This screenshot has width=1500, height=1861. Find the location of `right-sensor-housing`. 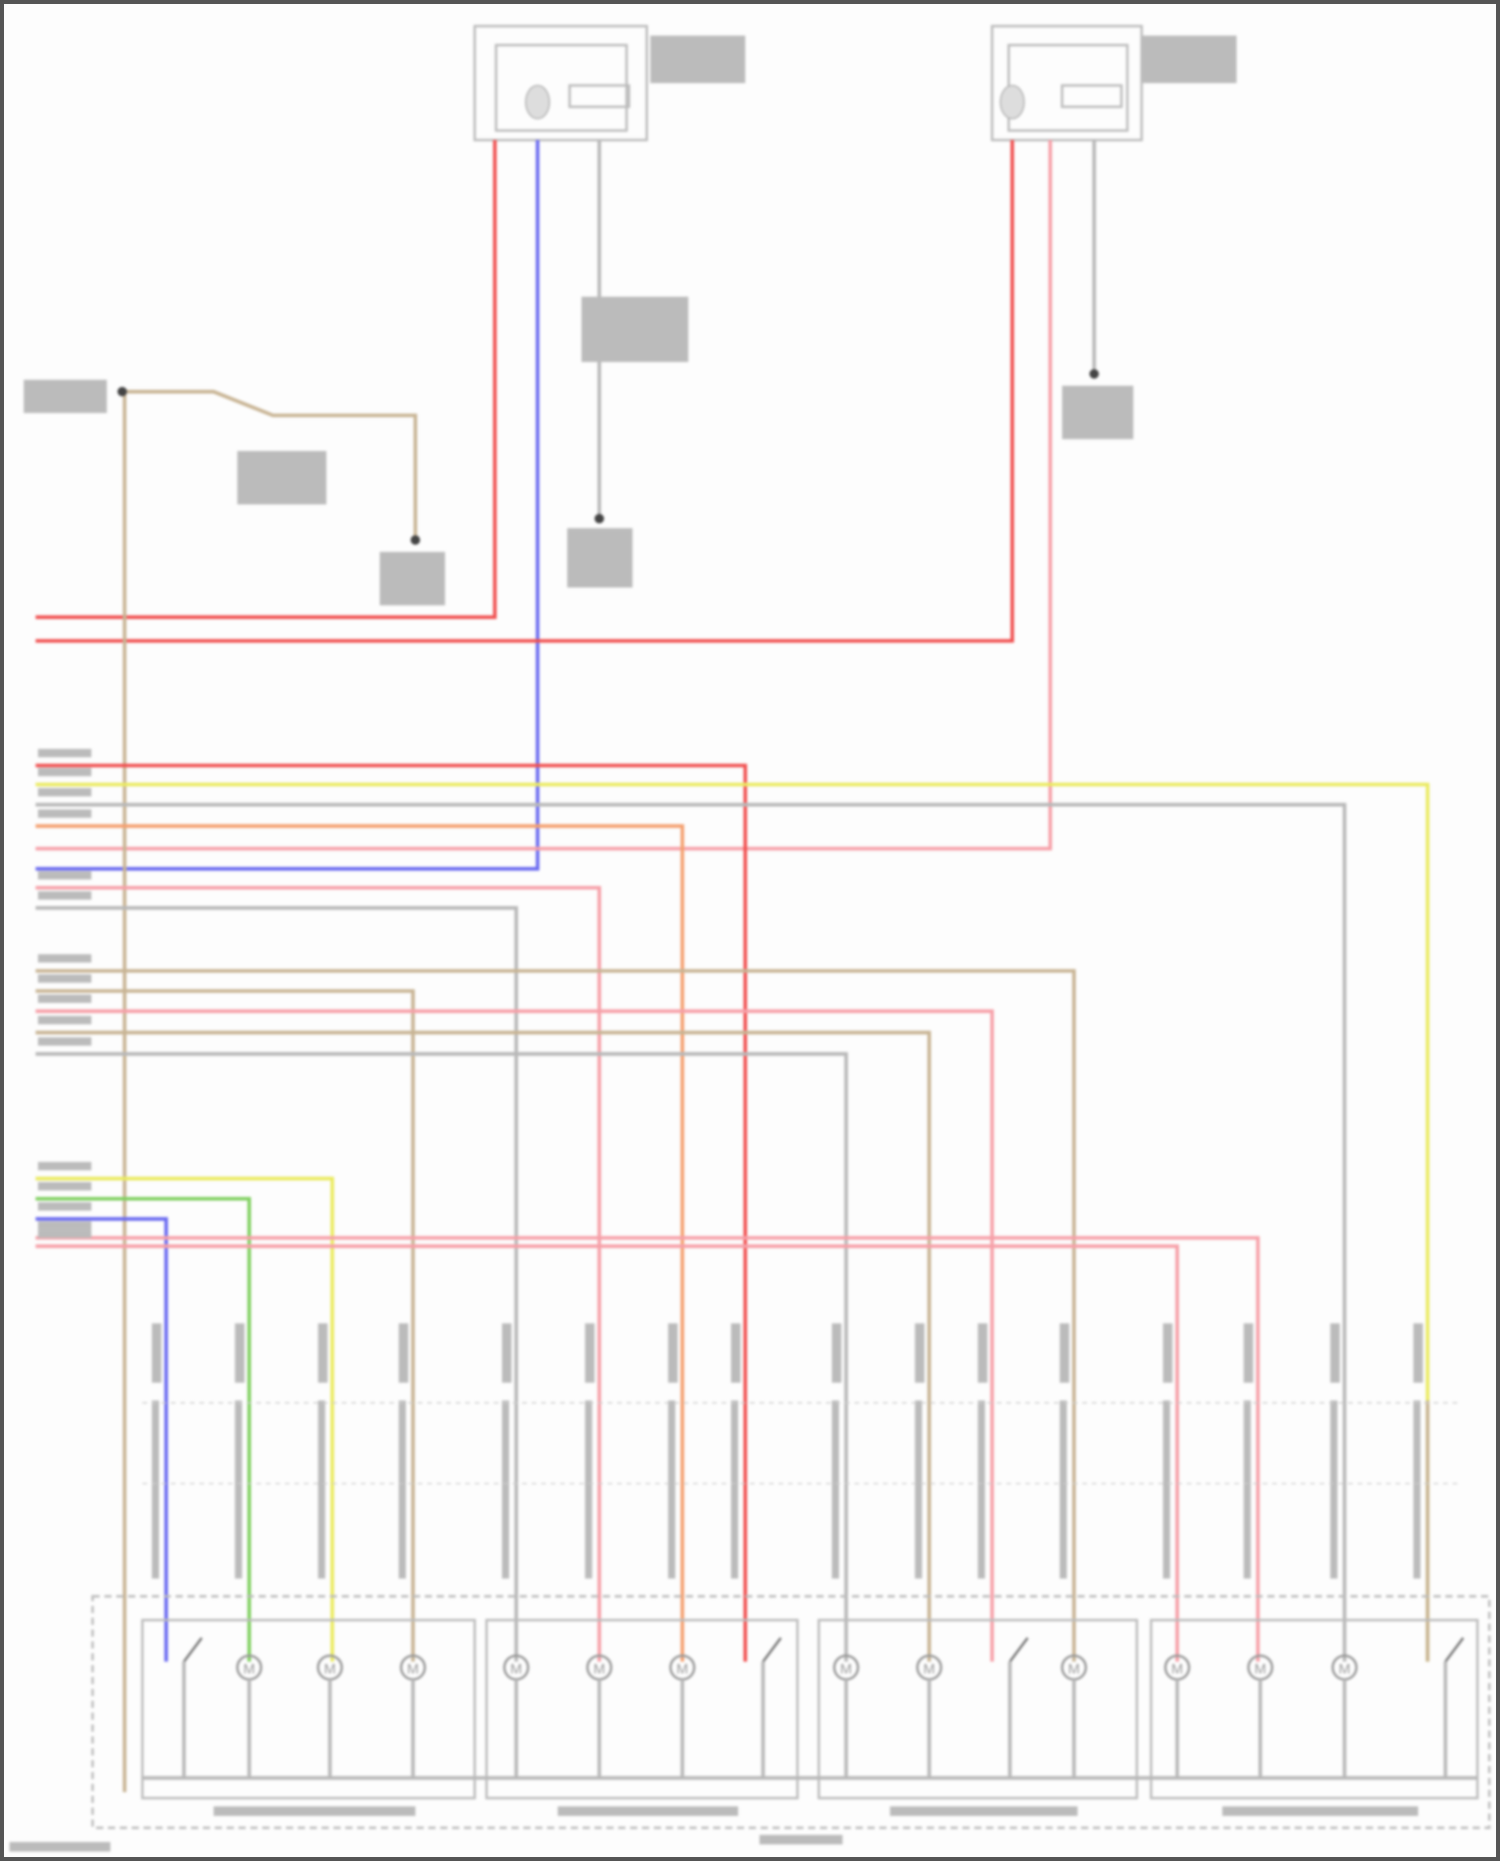

right-sensor-housing is located at coordinates (1068, 87).